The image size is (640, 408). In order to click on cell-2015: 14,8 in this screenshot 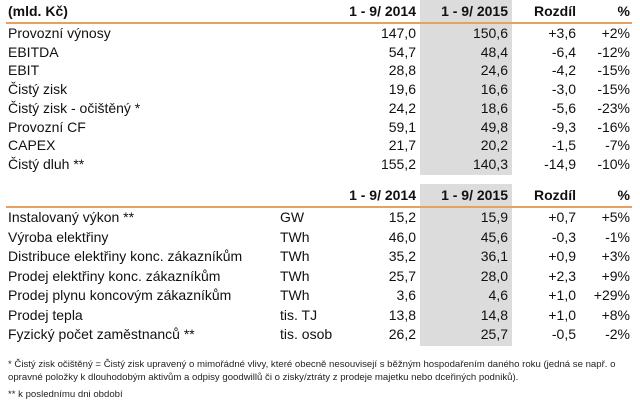, I will do `click(494, 314)`.